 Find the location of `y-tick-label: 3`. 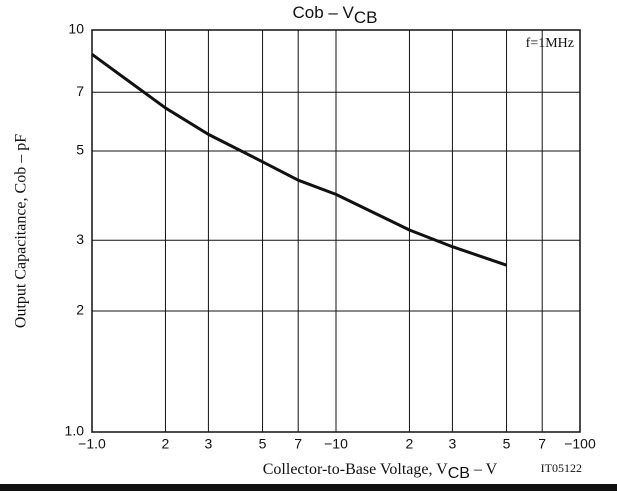

y-tick-label: 3 is located at coordinates (80, 239).